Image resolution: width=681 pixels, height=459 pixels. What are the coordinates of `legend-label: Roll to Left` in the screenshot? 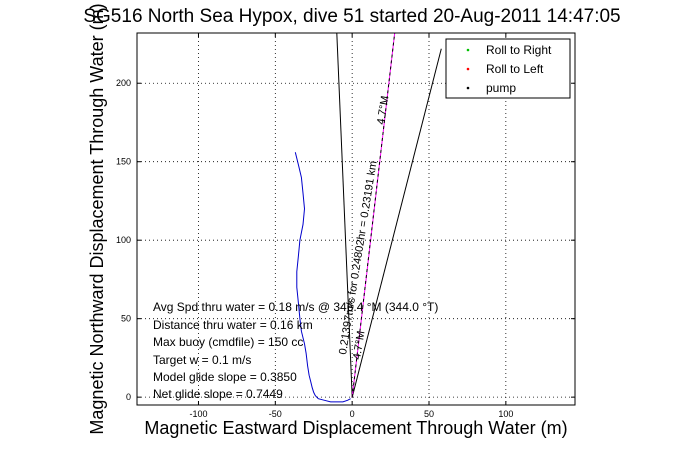 It's located at (515, 69).